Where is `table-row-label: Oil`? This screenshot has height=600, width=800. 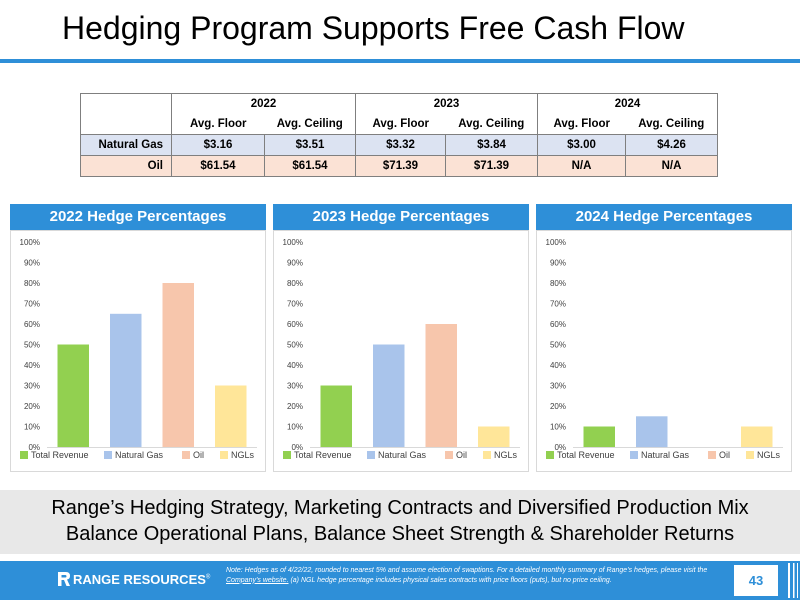
table-row-label: Oil is located at coordinates (126, 166).